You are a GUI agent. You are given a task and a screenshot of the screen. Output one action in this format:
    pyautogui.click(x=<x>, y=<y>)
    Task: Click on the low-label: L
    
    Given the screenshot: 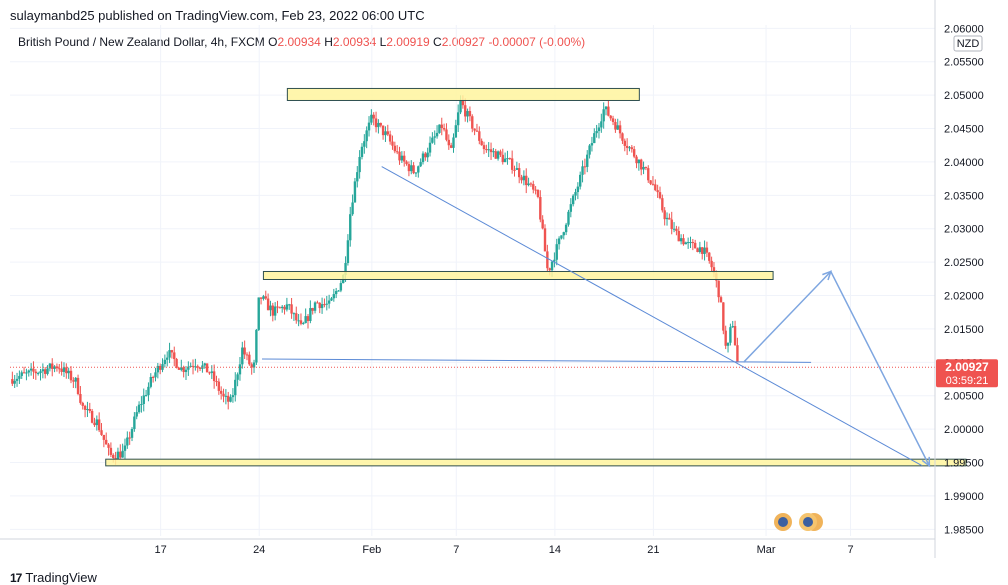 What is the action you would take?
    pyautogui.click(x=383, y=42)
    